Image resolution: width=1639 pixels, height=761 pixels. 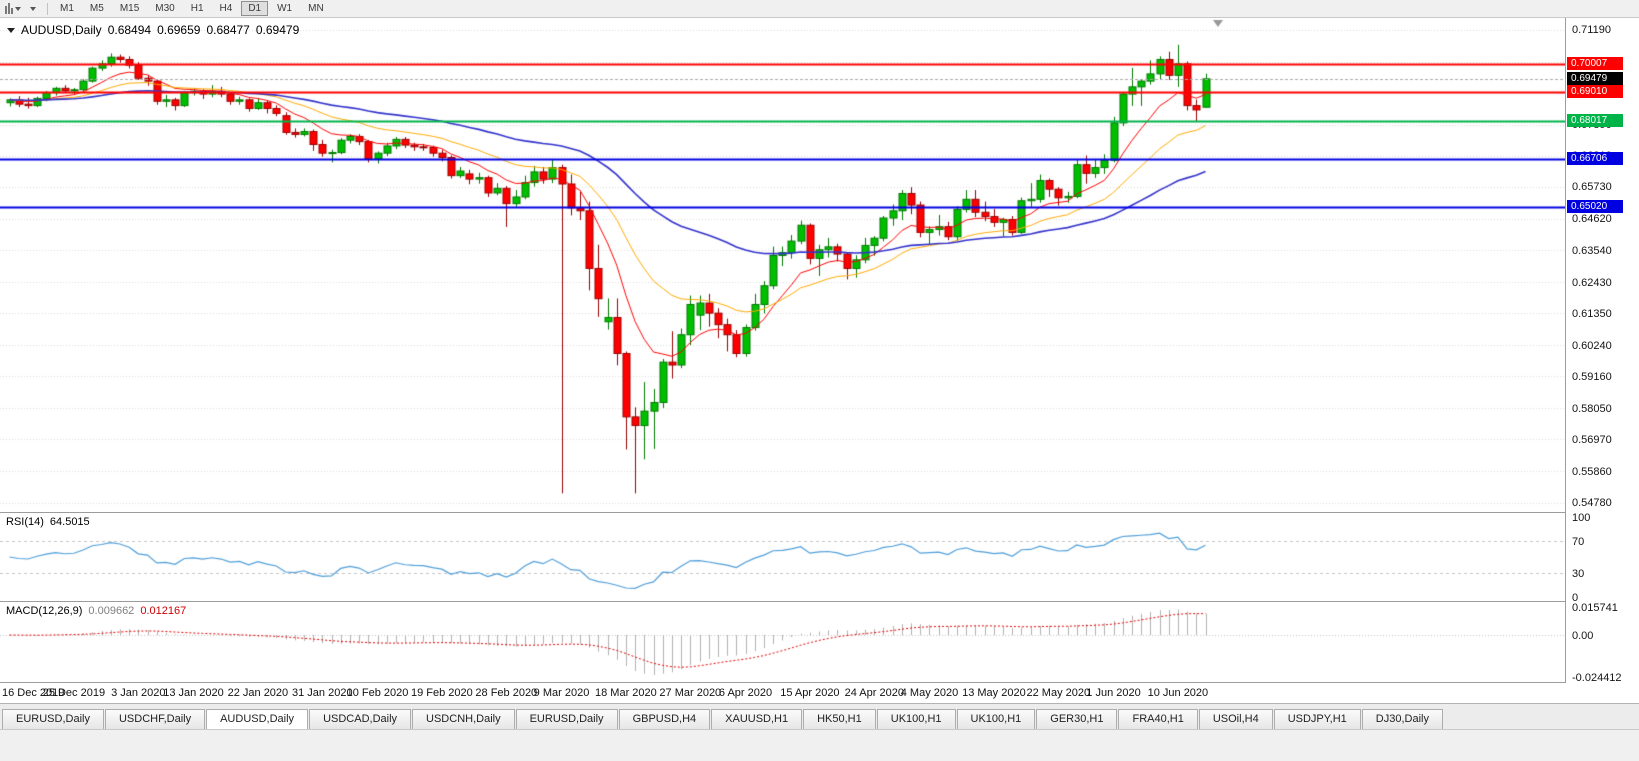 What do you see at coordinates (1595, 92) in the screenshot?
I see `hline-price-tag: 0.69010` at bounding box center [1595, 92].